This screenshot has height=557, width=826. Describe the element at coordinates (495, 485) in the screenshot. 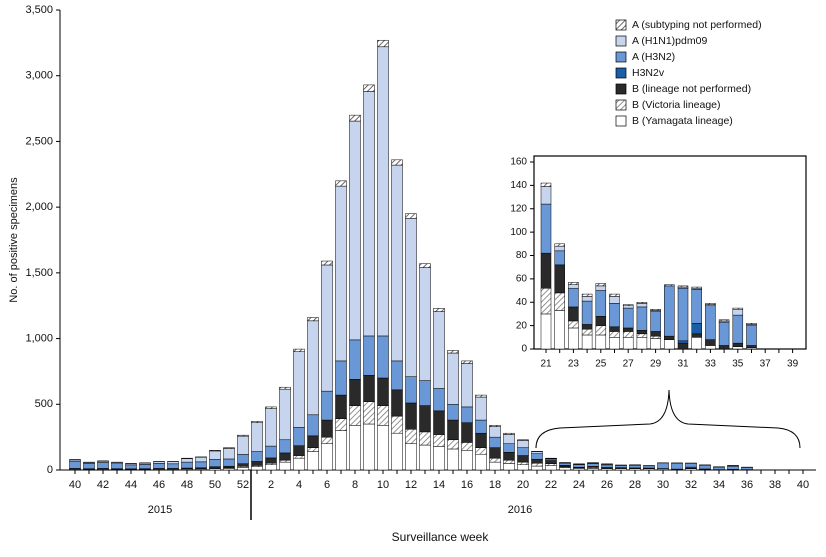

I see `x-tick-label: 18` at that location.